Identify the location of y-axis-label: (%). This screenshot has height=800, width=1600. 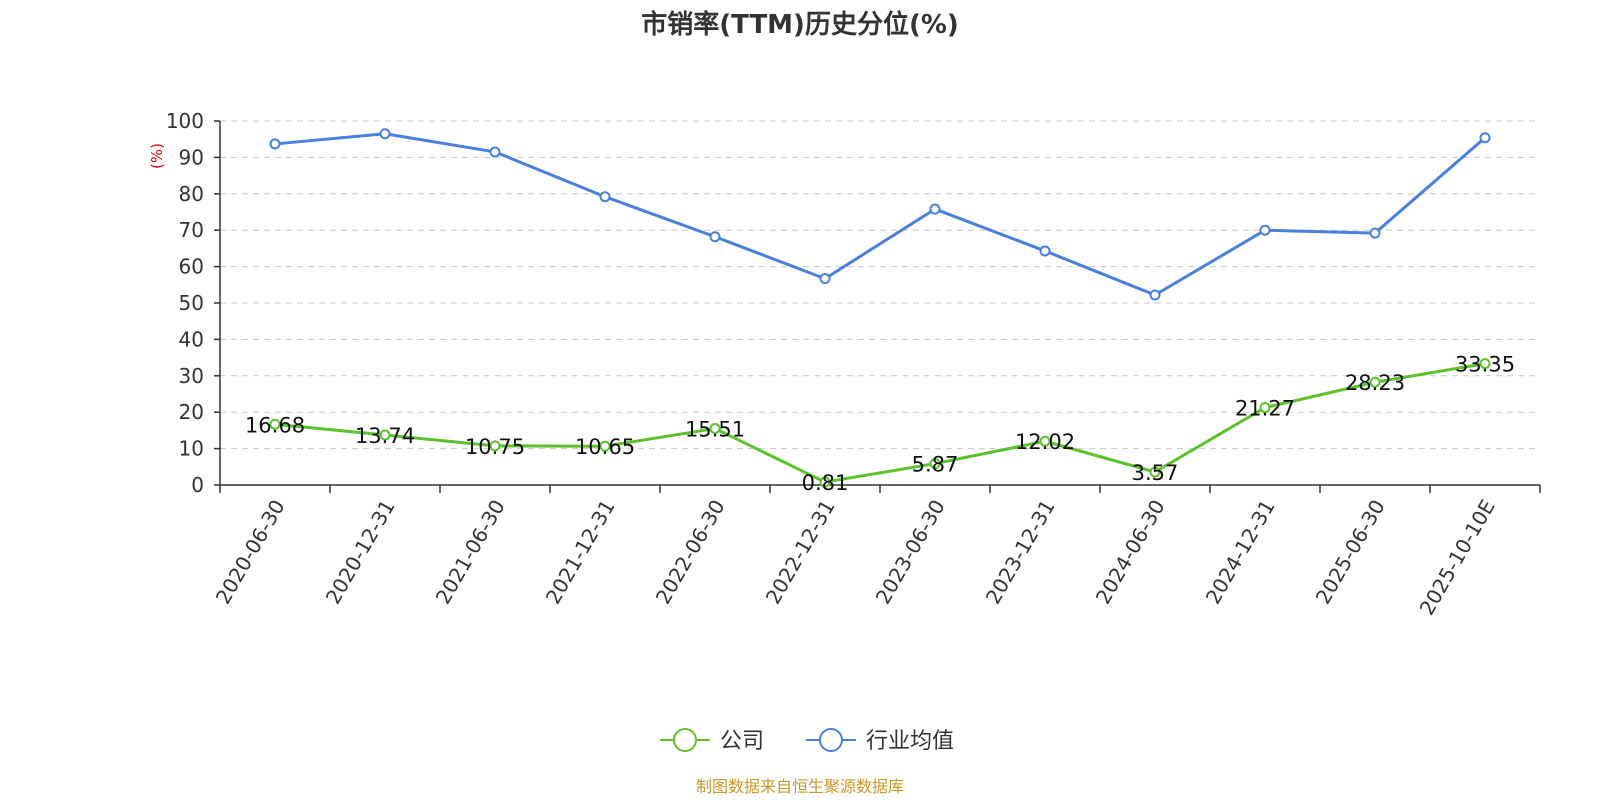
(157, 156).